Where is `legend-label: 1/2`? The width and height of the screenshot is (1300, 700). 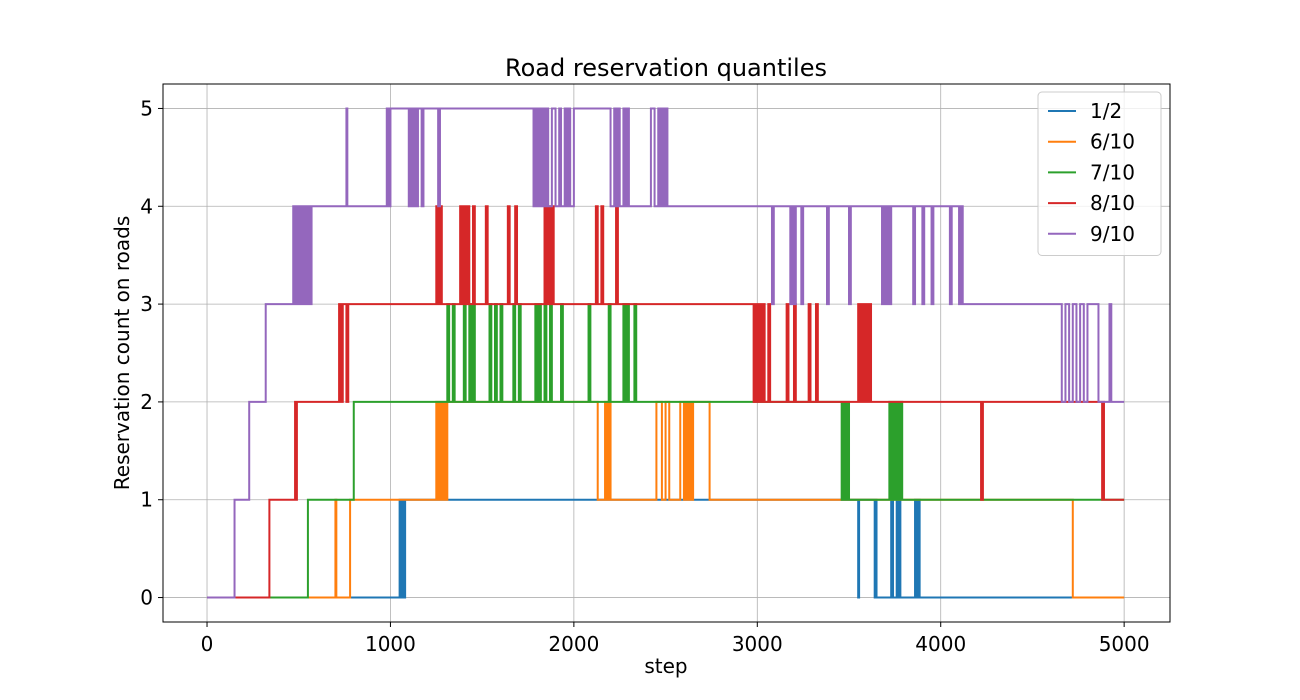
legend-label: 1/2 is located at coordinates (1106, 111).